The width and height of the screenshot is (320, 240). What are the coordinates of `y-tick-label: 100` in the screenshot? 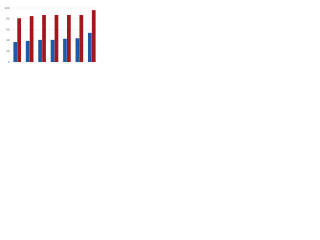 It's located at (6, 8).